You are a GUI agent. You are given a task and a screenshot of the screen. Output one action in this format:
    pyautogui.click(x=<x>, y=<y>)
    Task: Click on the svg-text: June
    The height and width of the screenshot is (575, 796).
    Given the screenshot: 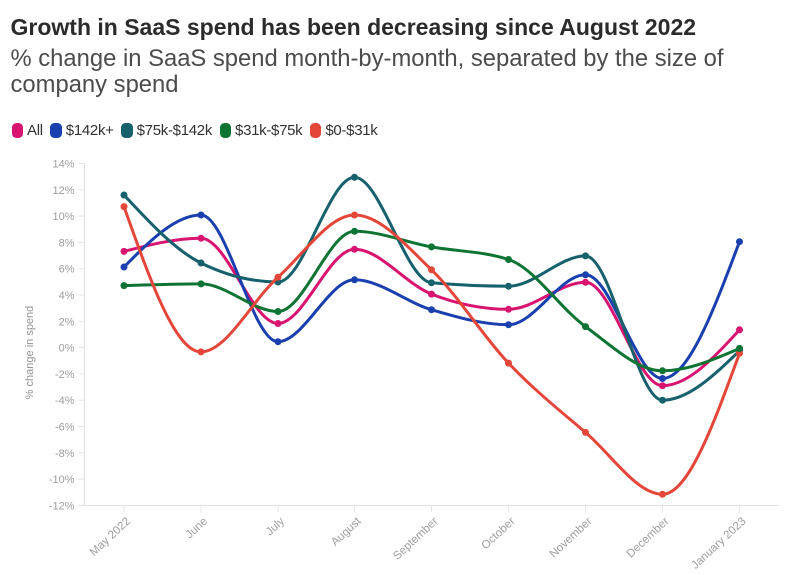 What is the action you would take?
    pyautogui.click(x=197, y=528)
    